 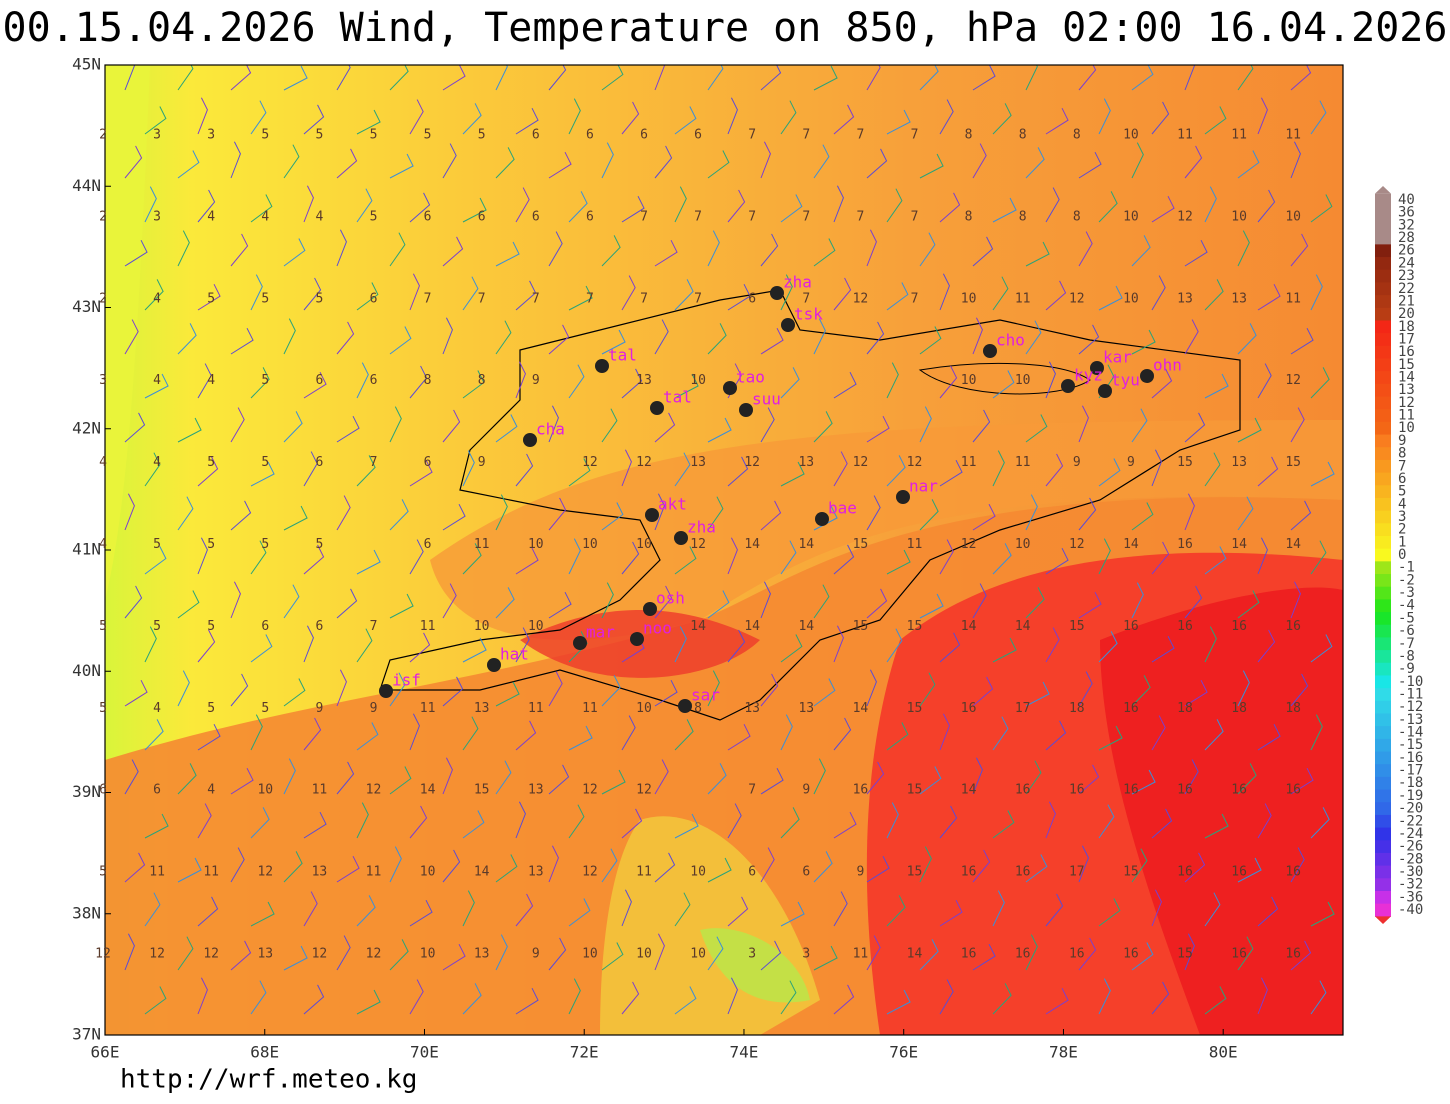 I want to click on colorbar-label: 6, so click(x=1402, y=479).